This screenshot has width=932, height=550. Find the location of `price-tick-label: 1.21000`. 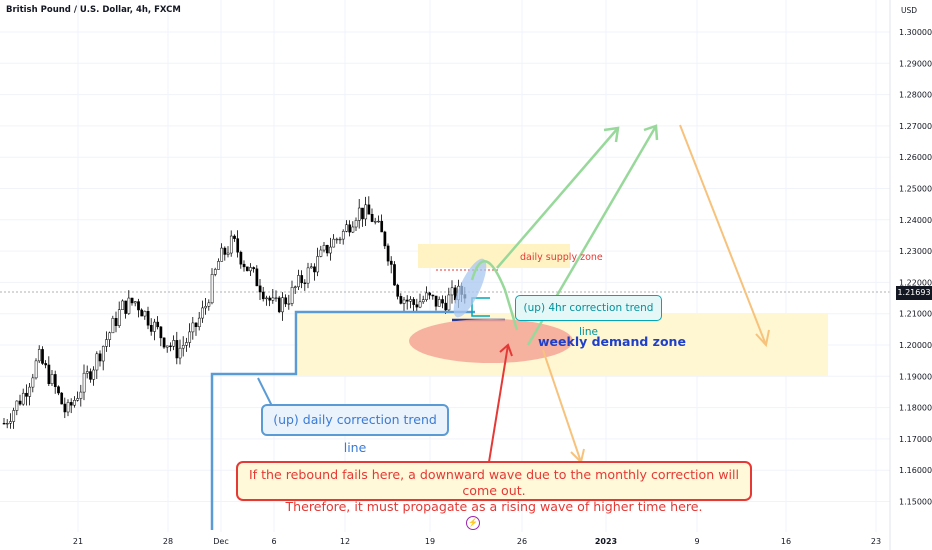

price-tick-label: 1.21000 is located at coordinates (915, 314).